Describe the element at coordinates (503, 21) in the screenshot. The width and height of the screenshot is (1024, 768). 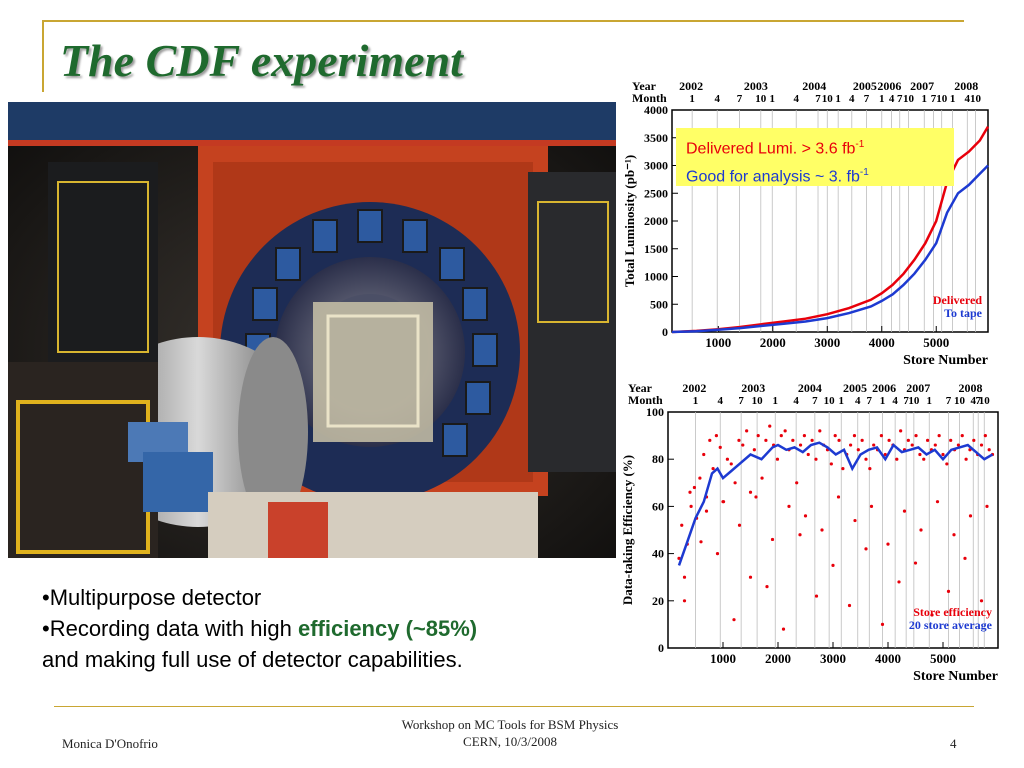
I see `title-rule` at that location.